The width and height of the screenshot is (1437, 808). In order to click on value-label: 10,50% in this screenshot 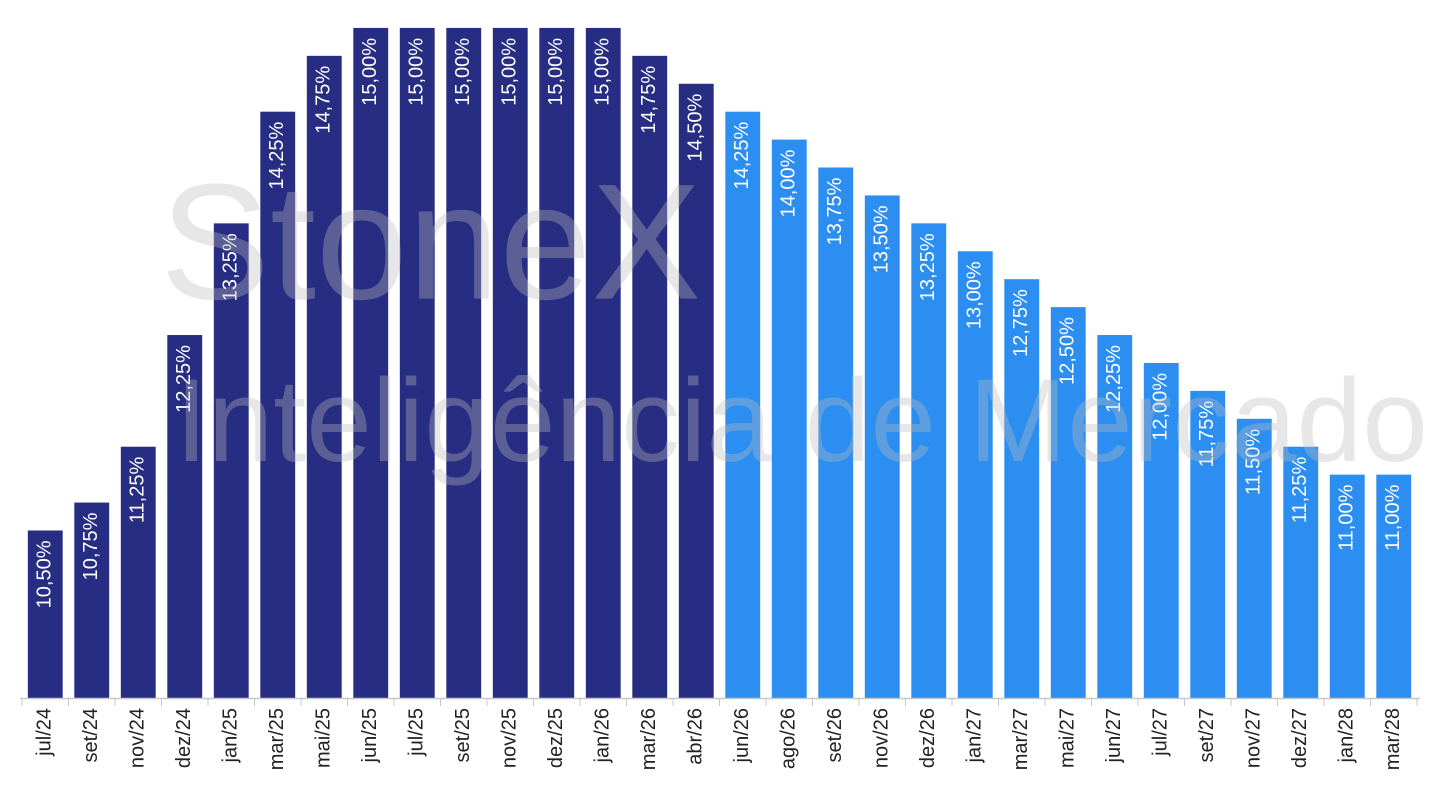, I will do `click(45, 574)`.